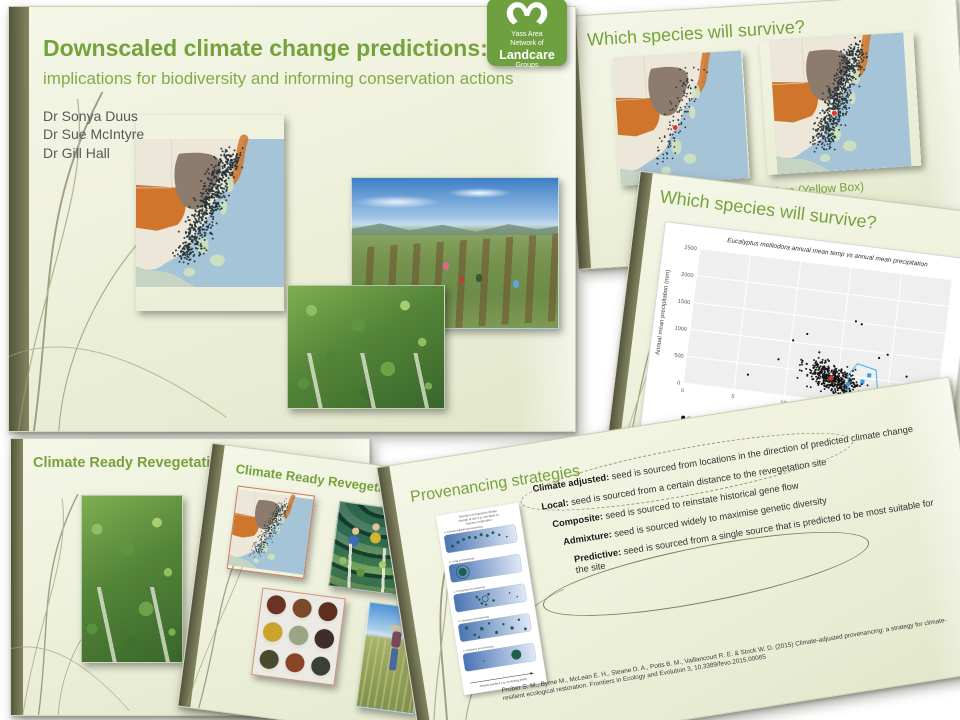  Describe the element at coordinates (683, 302) in the screenshot. I see `svg-text: 1500` at that location.